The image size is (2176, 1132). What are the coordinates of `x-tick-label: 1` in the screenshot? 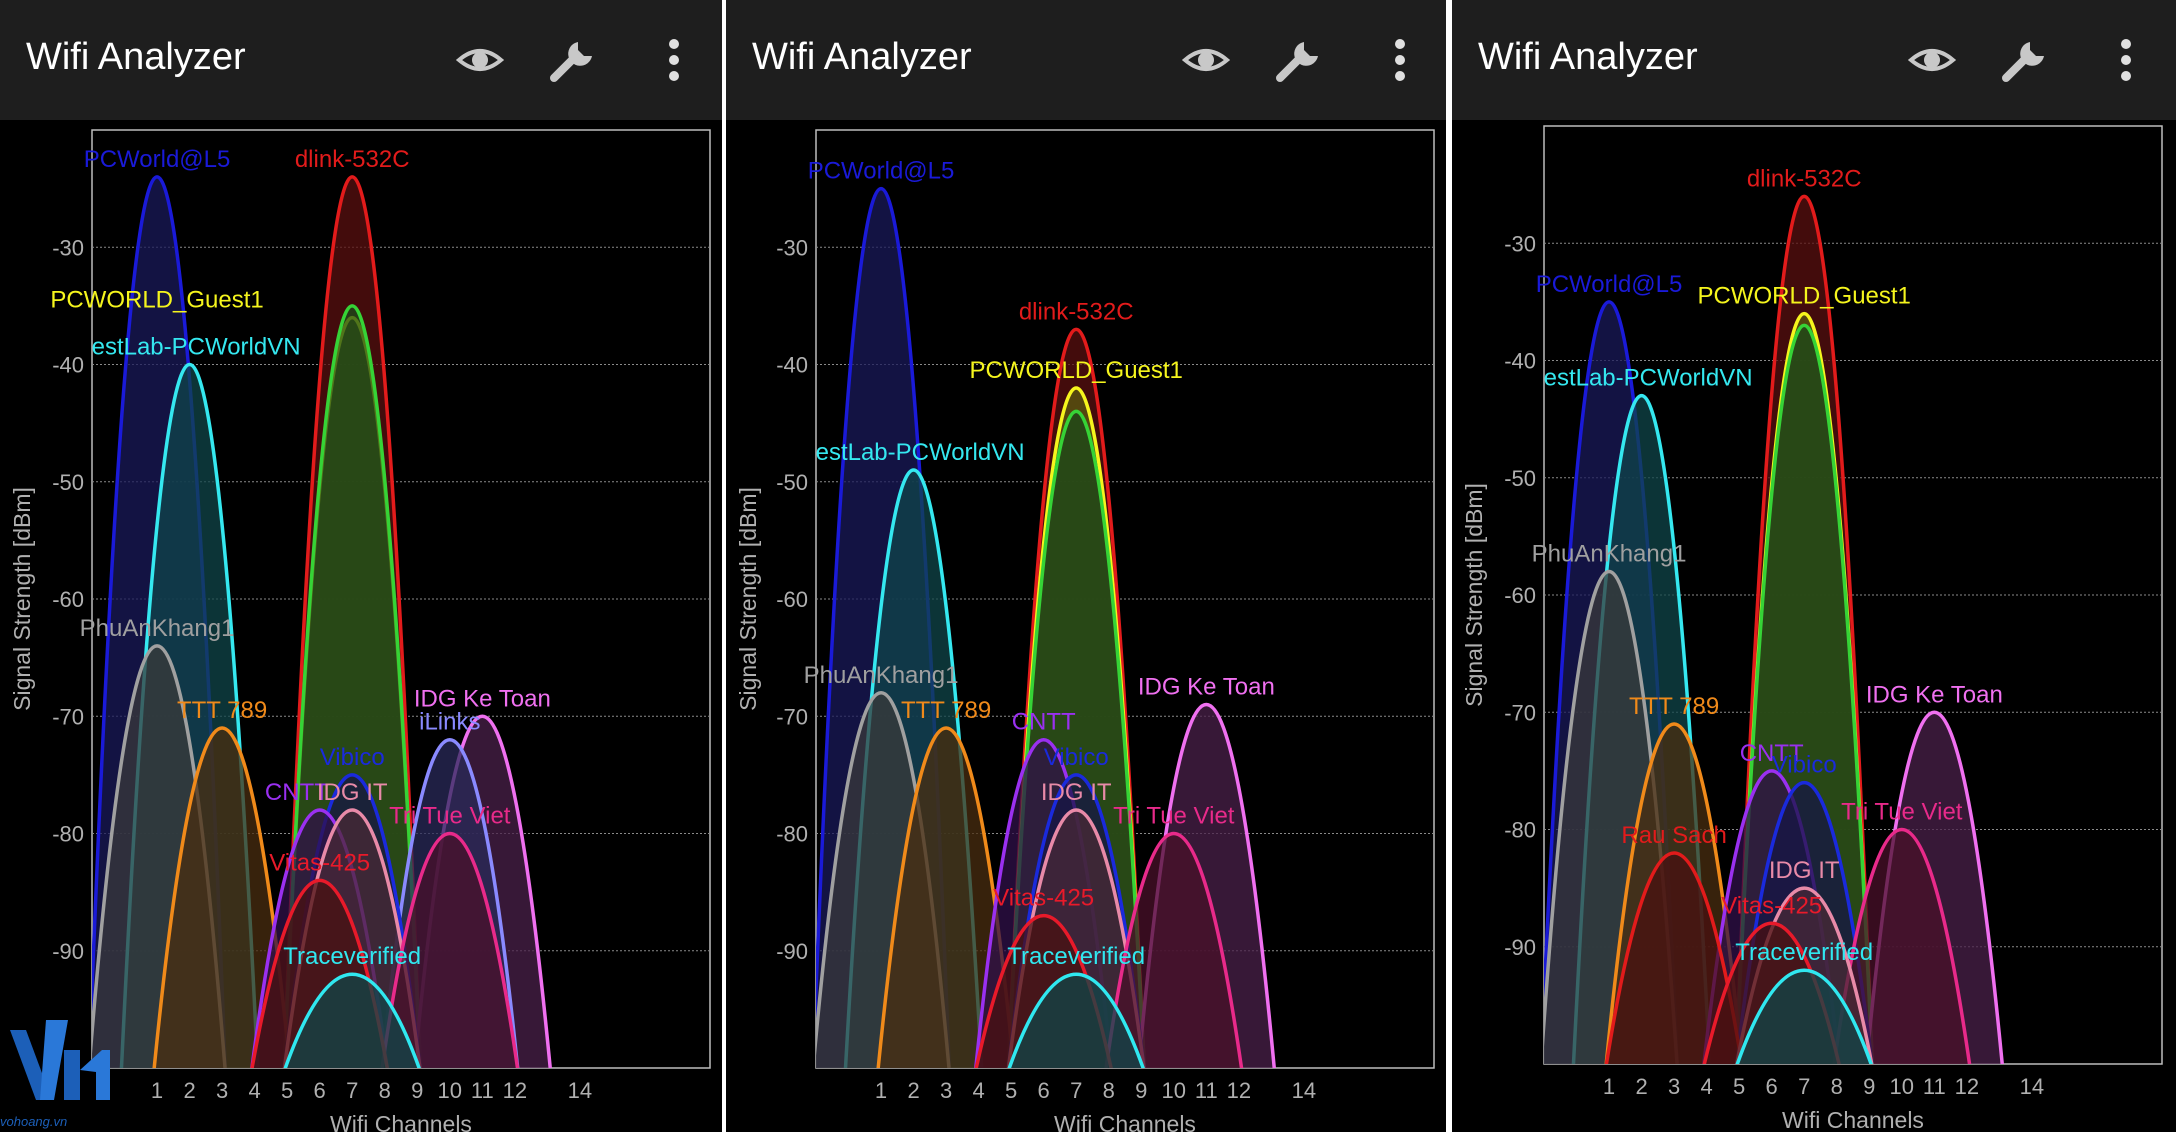 It's located at (881, 1090).